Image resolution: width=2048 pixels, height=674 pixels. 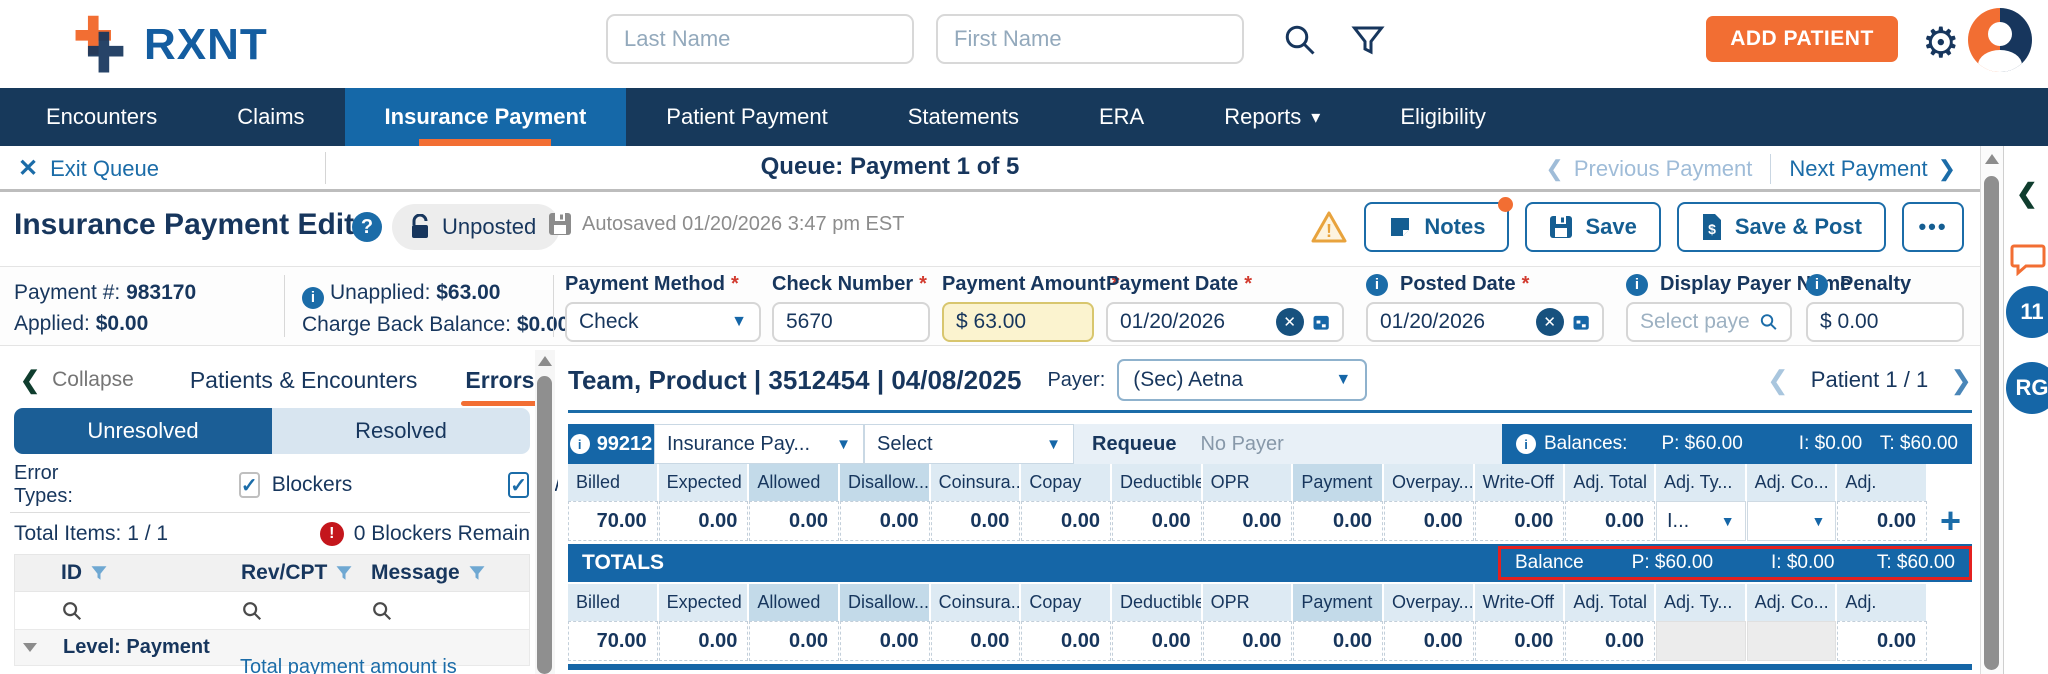 I want to click on amount-cell: 70.00 ▼, so click(x=613, y=521).